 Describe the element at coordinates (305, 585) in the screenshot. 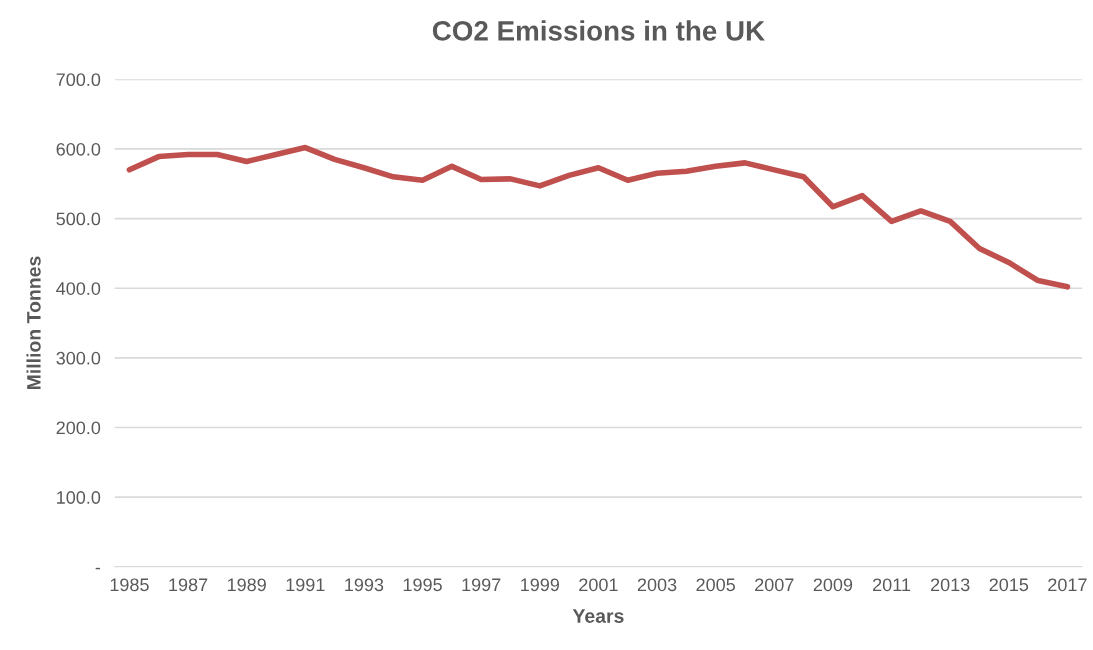

I see `x-tick-label: 1991` at that location.